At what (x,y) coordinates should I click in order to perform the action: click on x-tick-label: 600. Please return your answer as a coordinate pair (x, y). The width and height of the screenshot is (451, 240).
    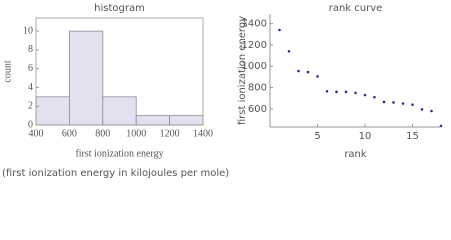
    Looking at the image, I should click on (69, 133).